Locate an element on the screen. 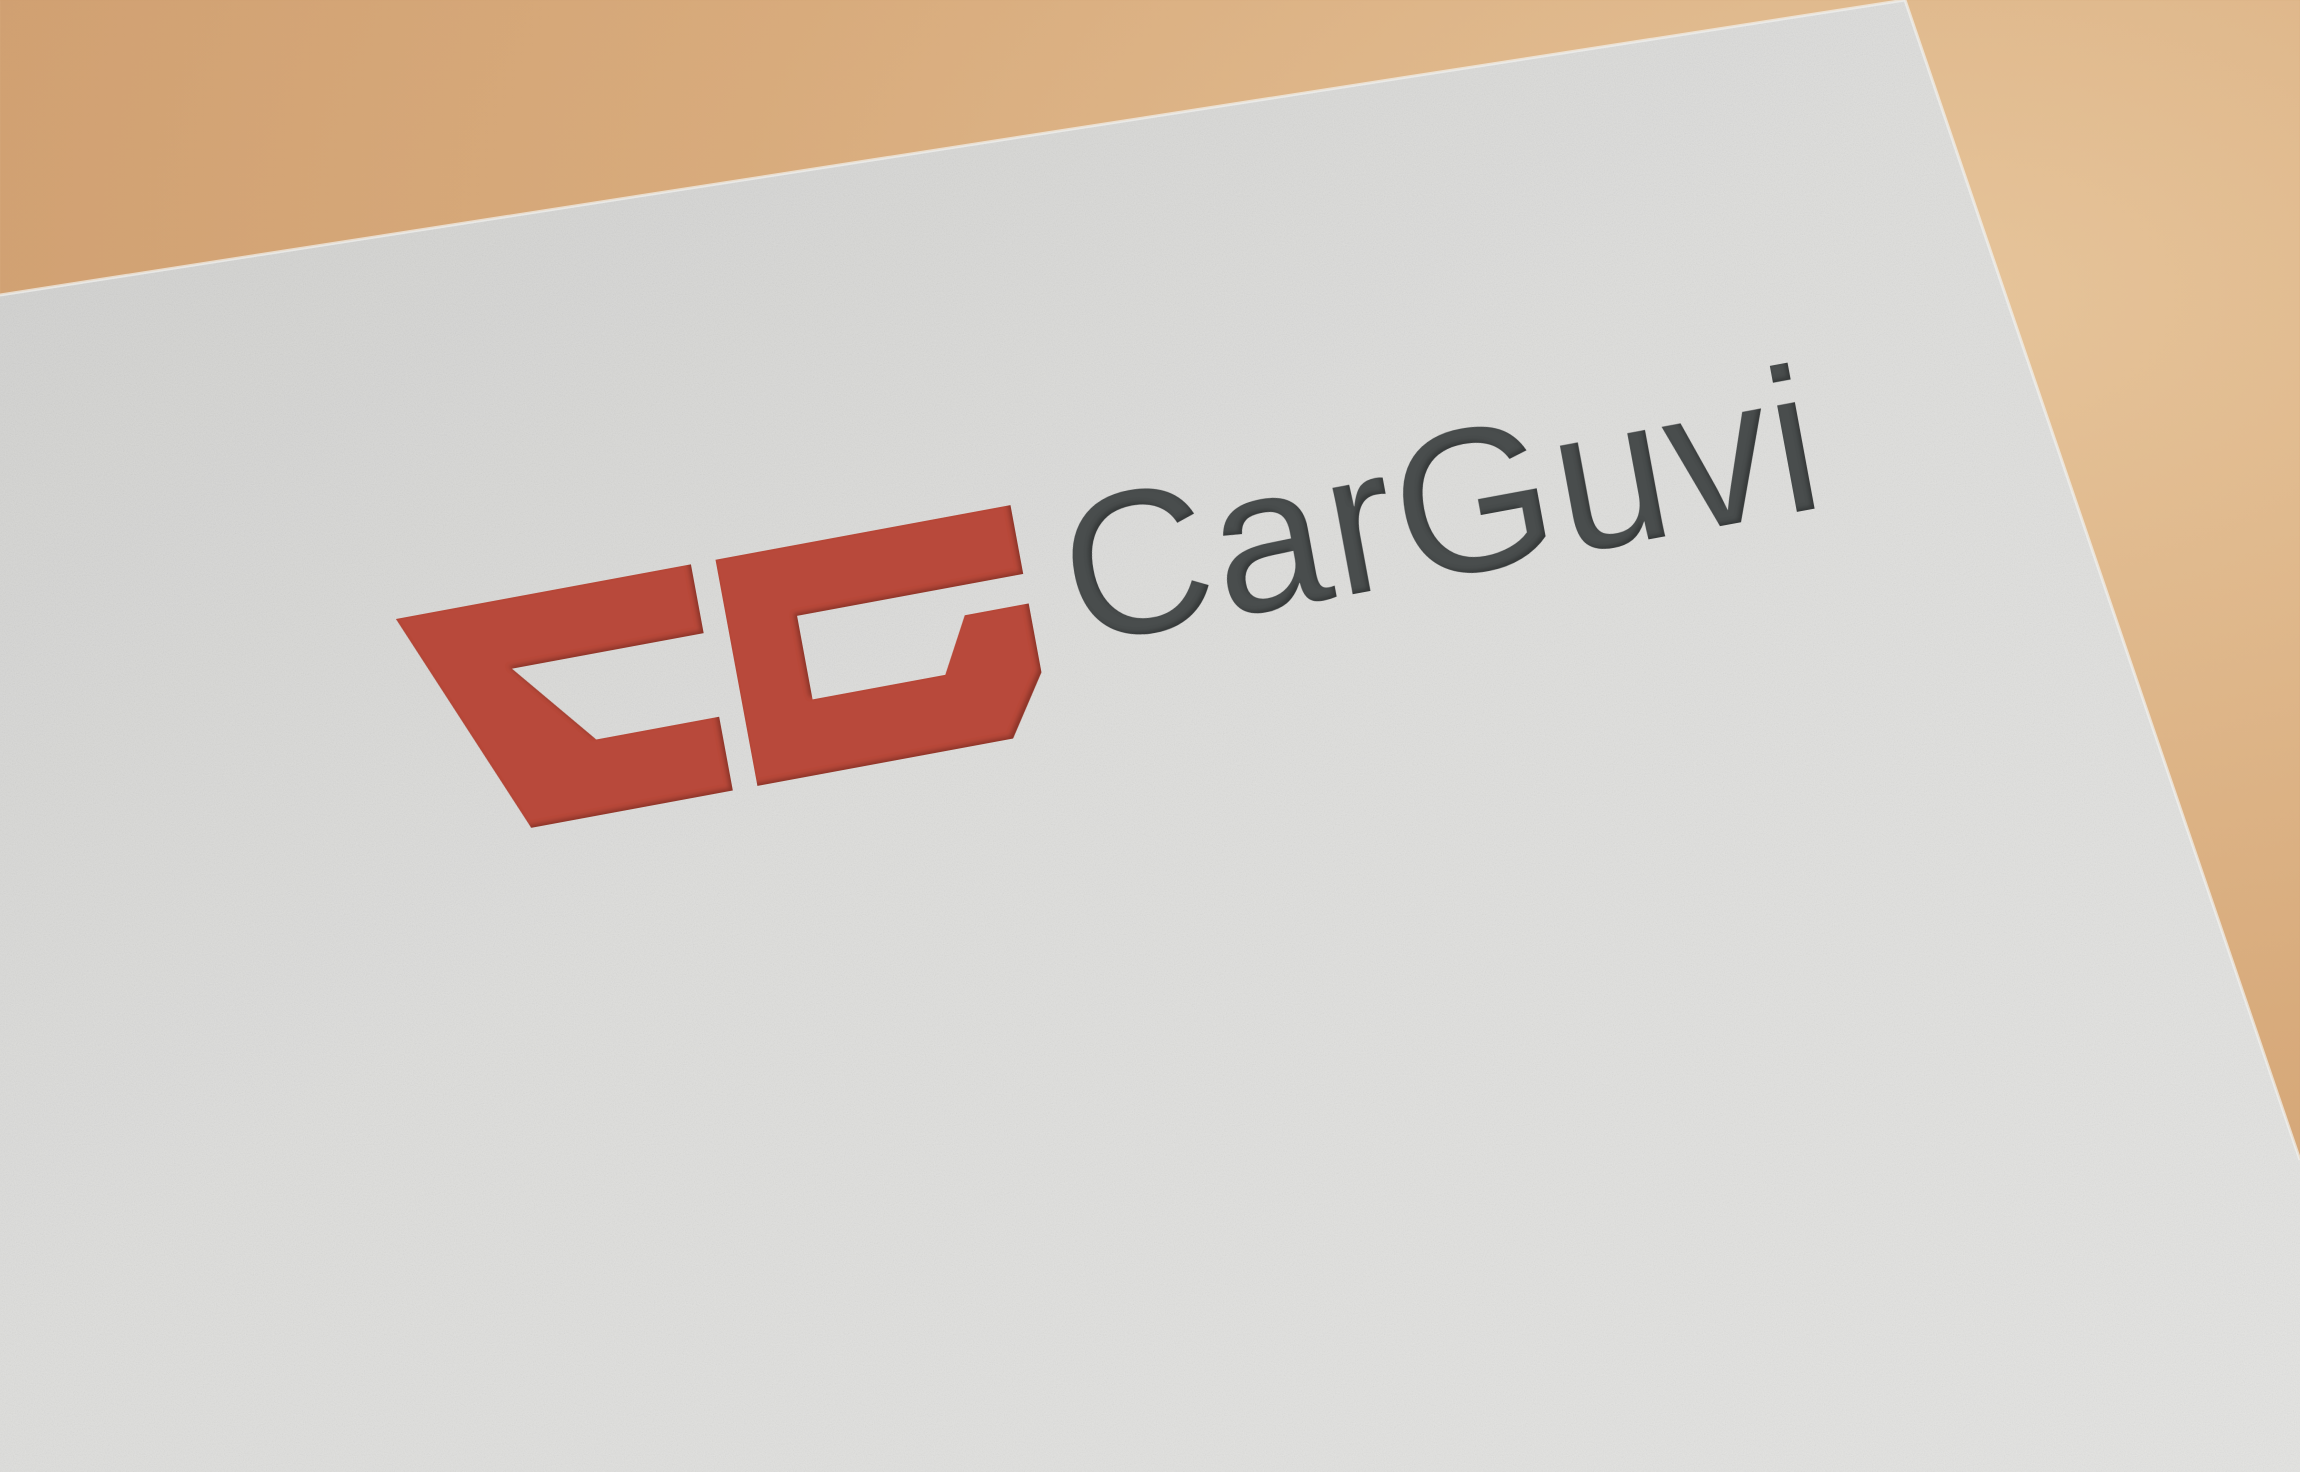  monogram-c-icon is located at coordinates (564, 696).